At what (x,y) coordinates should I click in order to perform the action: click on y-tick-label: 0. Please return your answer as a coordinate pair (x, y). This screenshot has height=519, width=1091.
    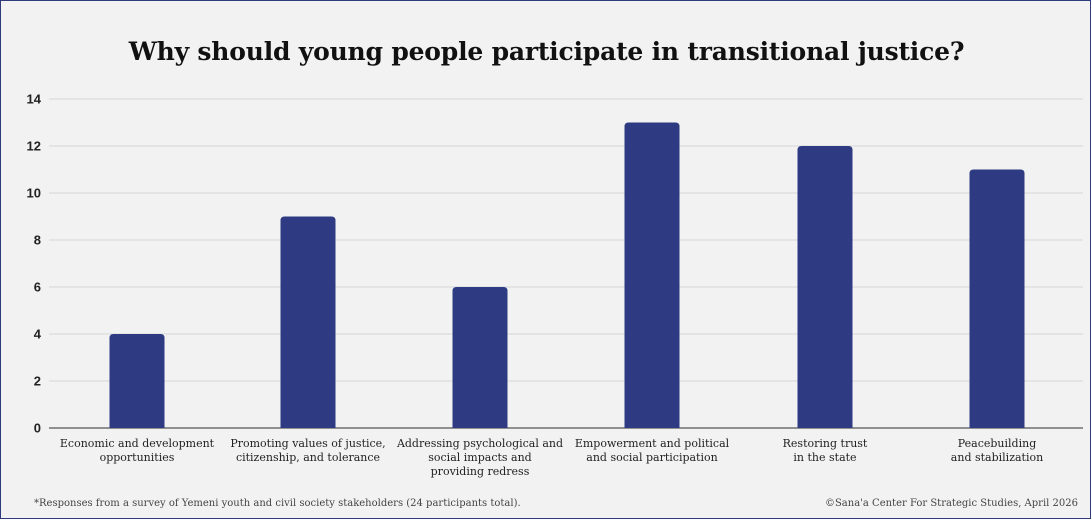
    Looking at the image, I should click on (37, 428).